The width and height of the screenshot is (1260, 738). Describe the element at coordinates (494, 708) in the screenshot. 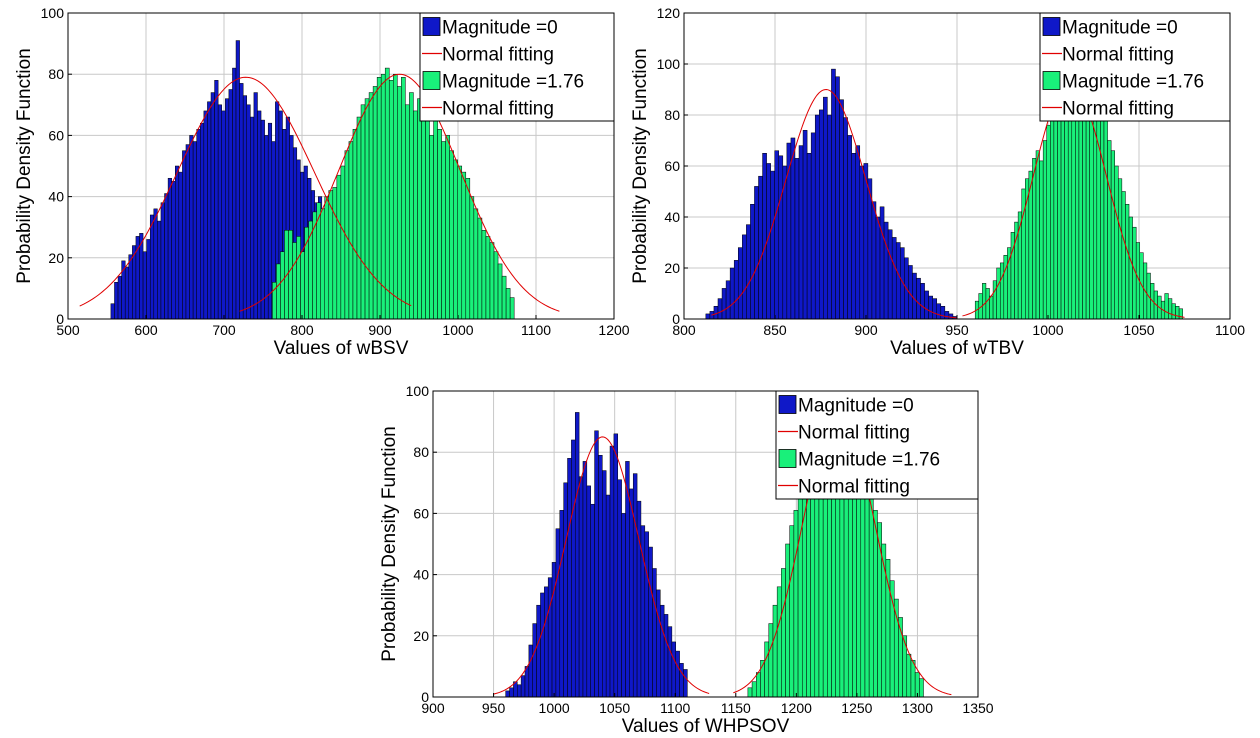

I see `x-tick-label: 950` at that location.